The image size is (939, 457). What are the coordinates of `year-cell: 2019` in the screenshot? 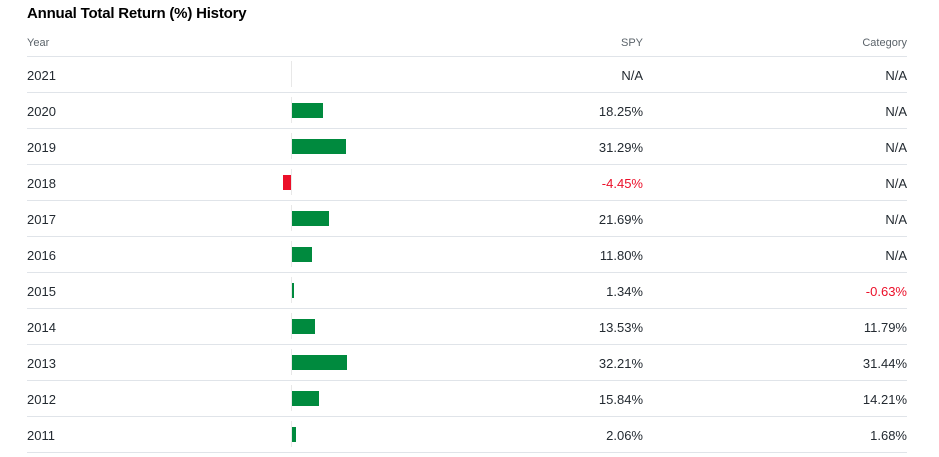 It's located at (41, 147).